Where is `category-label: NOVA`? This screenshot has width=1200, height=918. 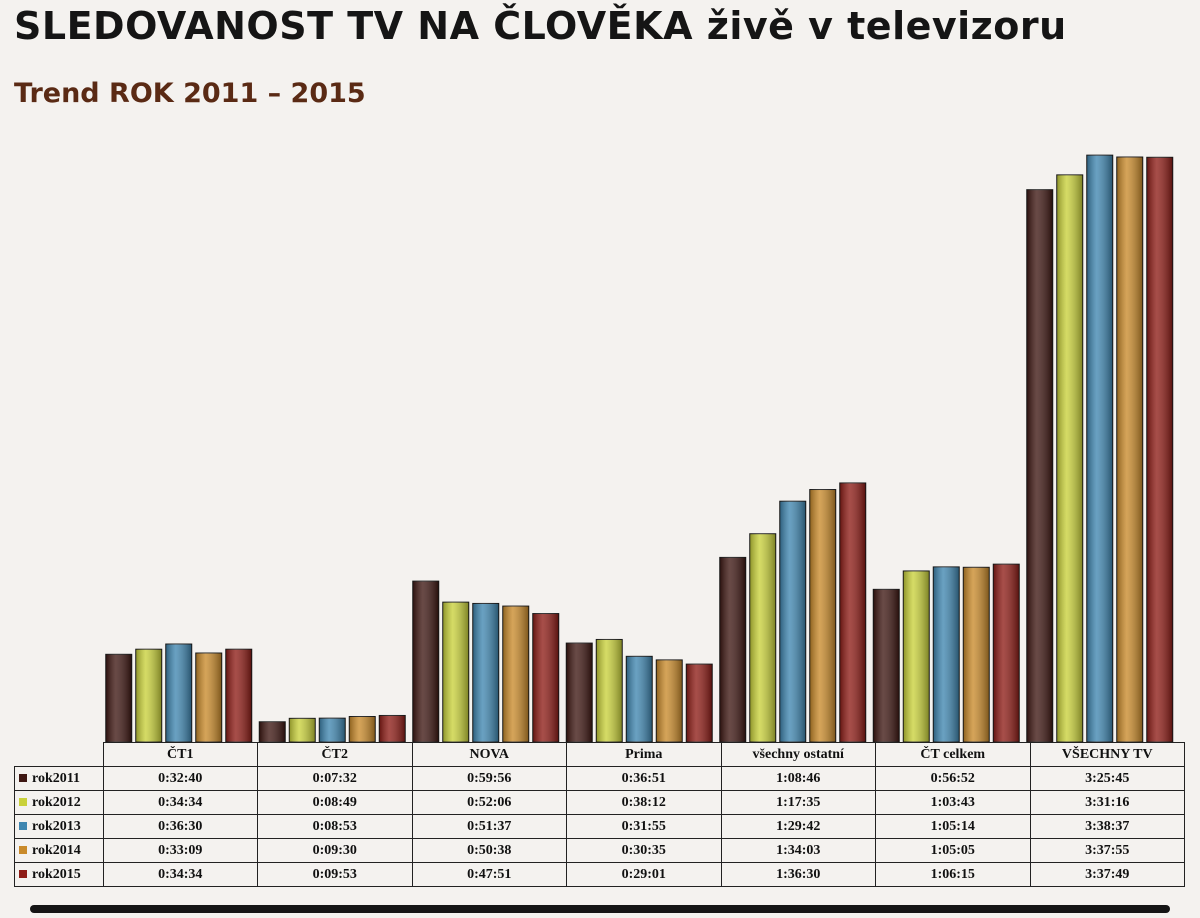
category-label: NOVA is located at coordinates (489, 754).